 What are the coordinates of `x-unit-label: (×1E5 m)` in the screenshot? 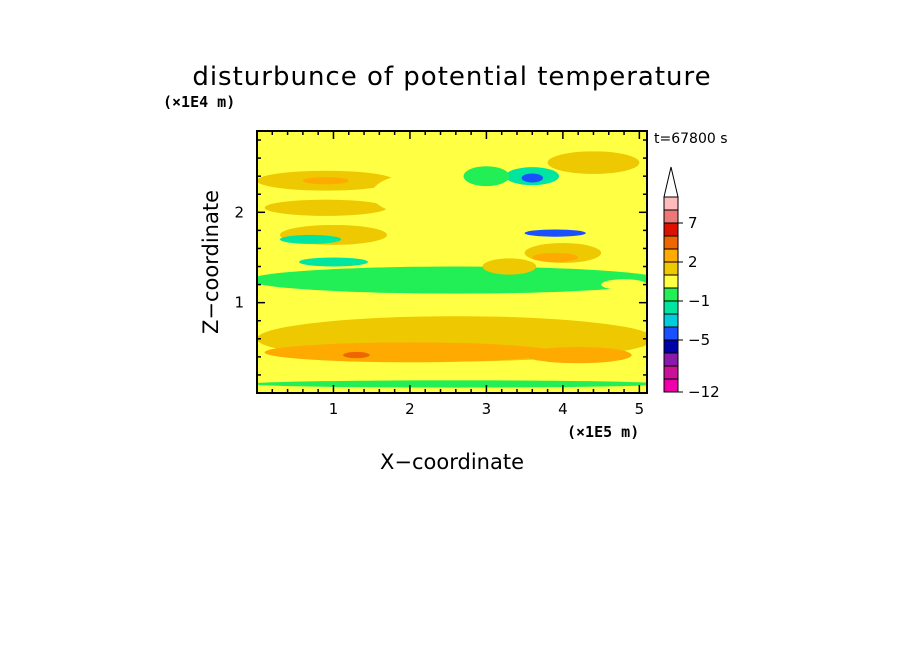 It's located at (603, 432).